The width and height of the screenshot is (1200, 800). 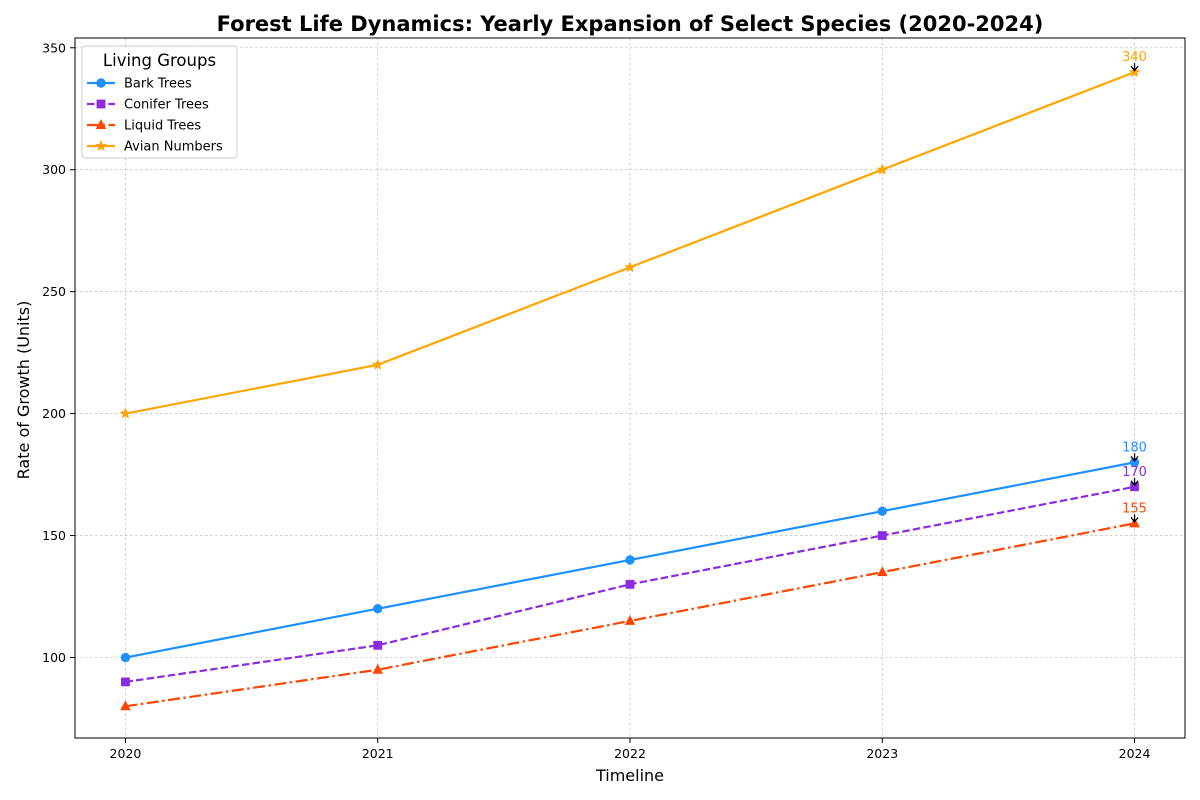 I want to click on y-tick-label: 300, so click(x=54, y=169).